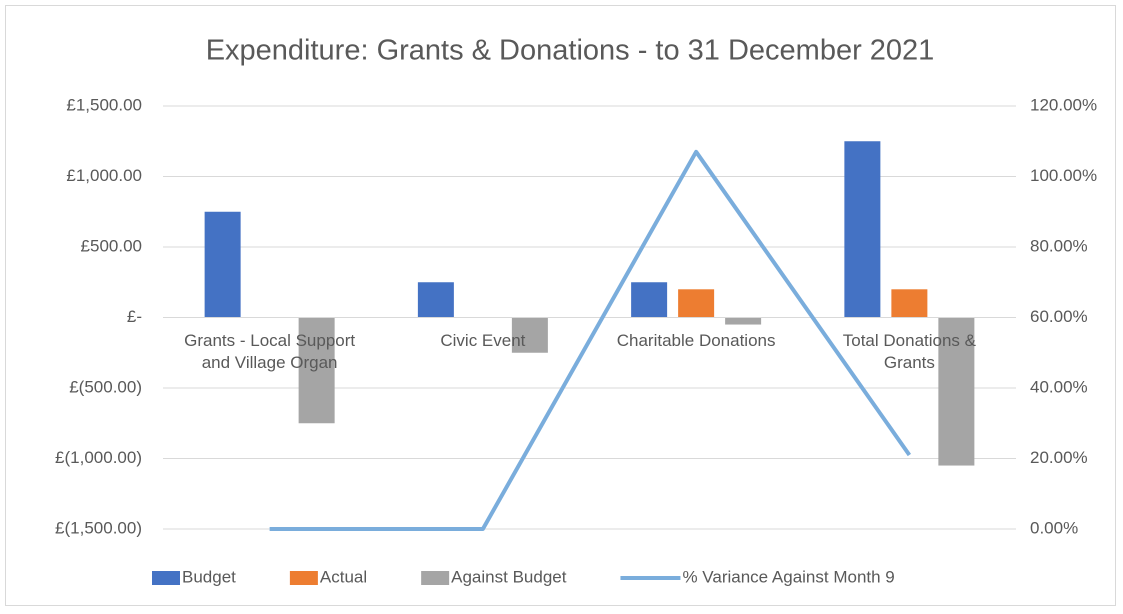 Image resolution: width=1123 pixels, height=614 pixels. I want to click on y-tick-label: £500.00, so click(111, 245).